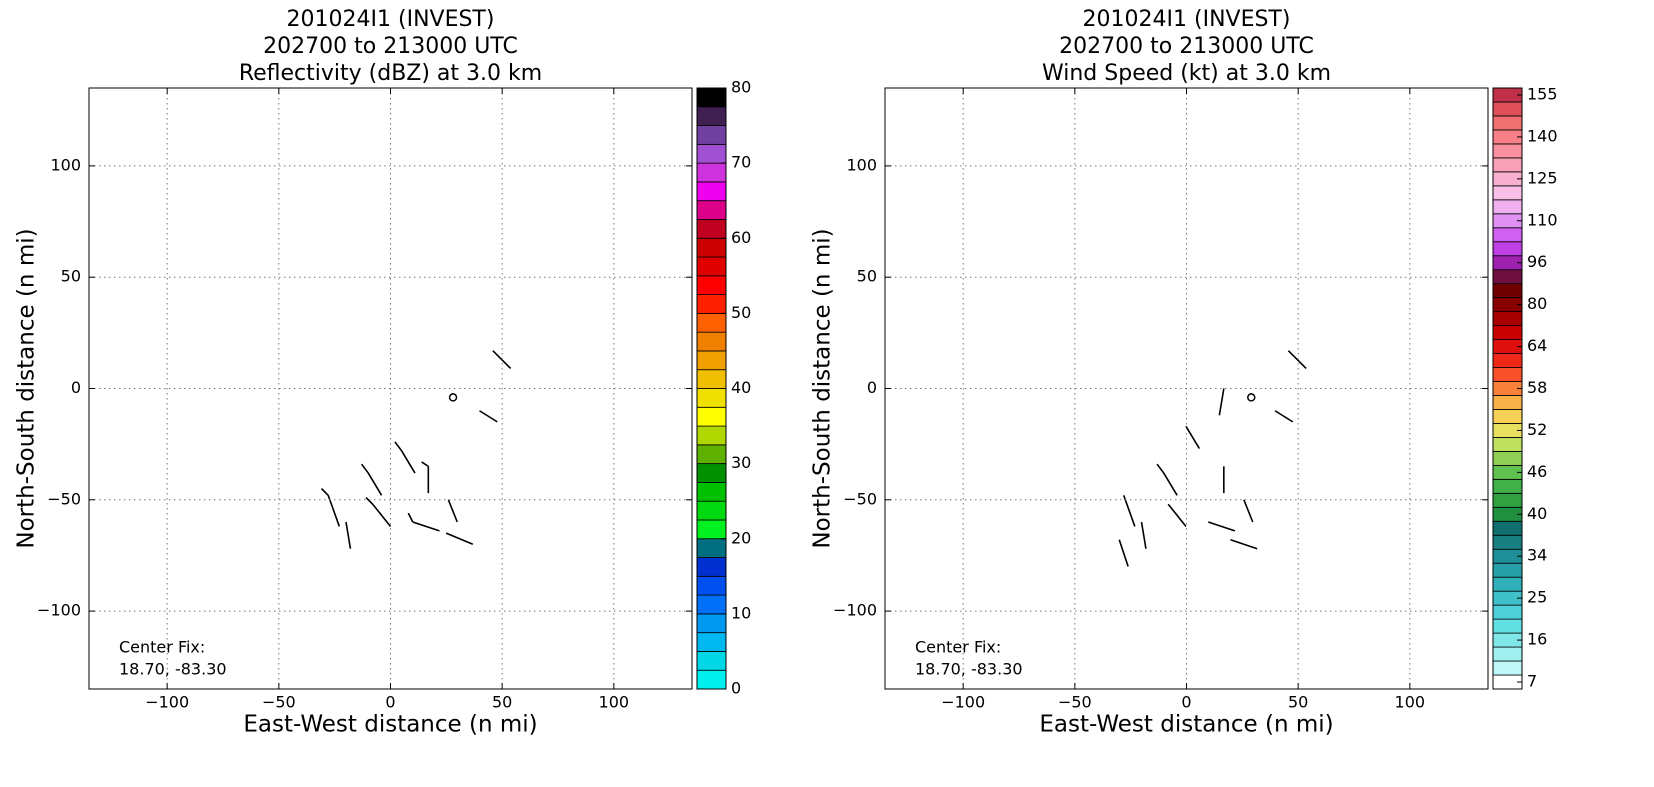 This screenshot has height=787, width=1654. Describe the element at coordinates (1537, 303) in the screenshot. I see `colorbar-tick-label: 80` at that location.